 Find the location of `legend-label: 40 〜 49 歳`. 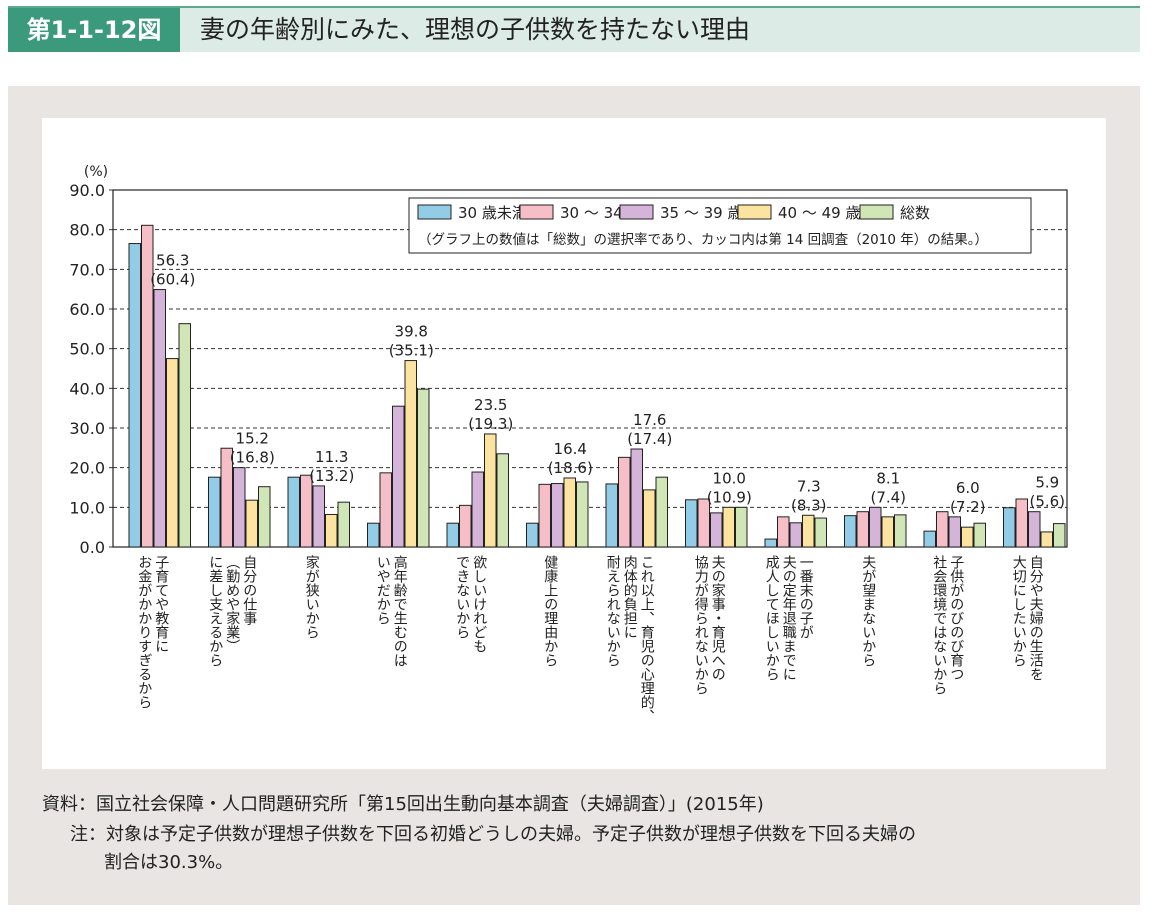

legend-label: 40 〜 49 歳 is located at coordinates (819, 213).